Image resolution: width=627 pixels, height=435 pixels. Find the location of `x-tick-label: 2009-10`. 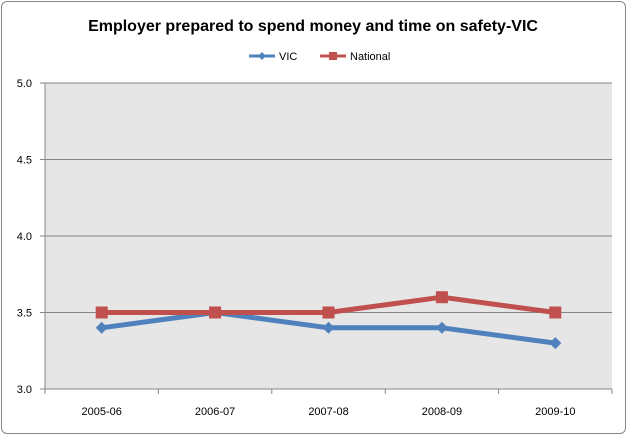

x-tick-label: 2009-10 is located at coordinates (555, 412).